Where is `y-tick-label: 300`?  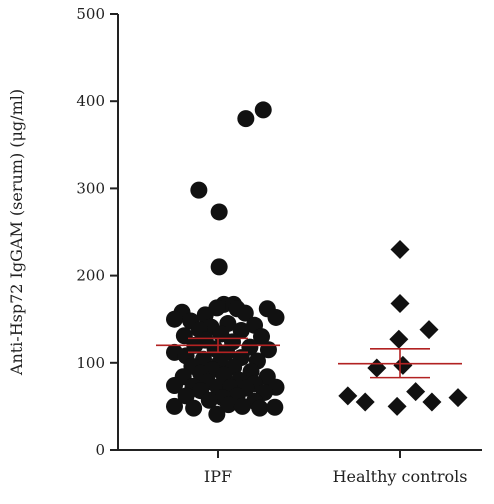 y-tick-label: 300 is located at coordinates (90, 188).